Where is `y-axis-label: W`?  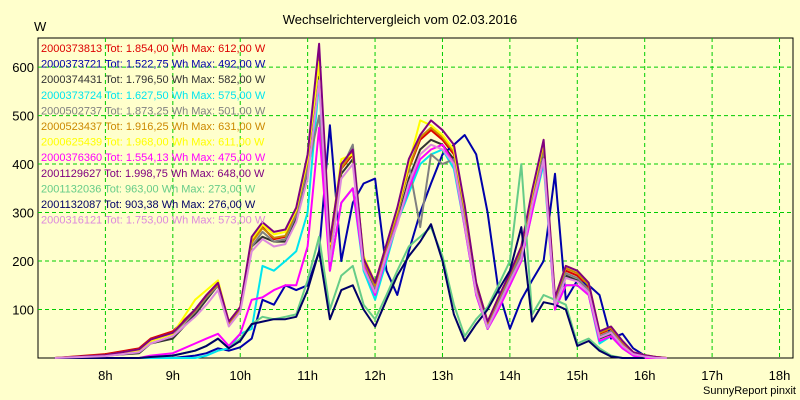
y-axis-label: W is located at coordinates (40, 26).